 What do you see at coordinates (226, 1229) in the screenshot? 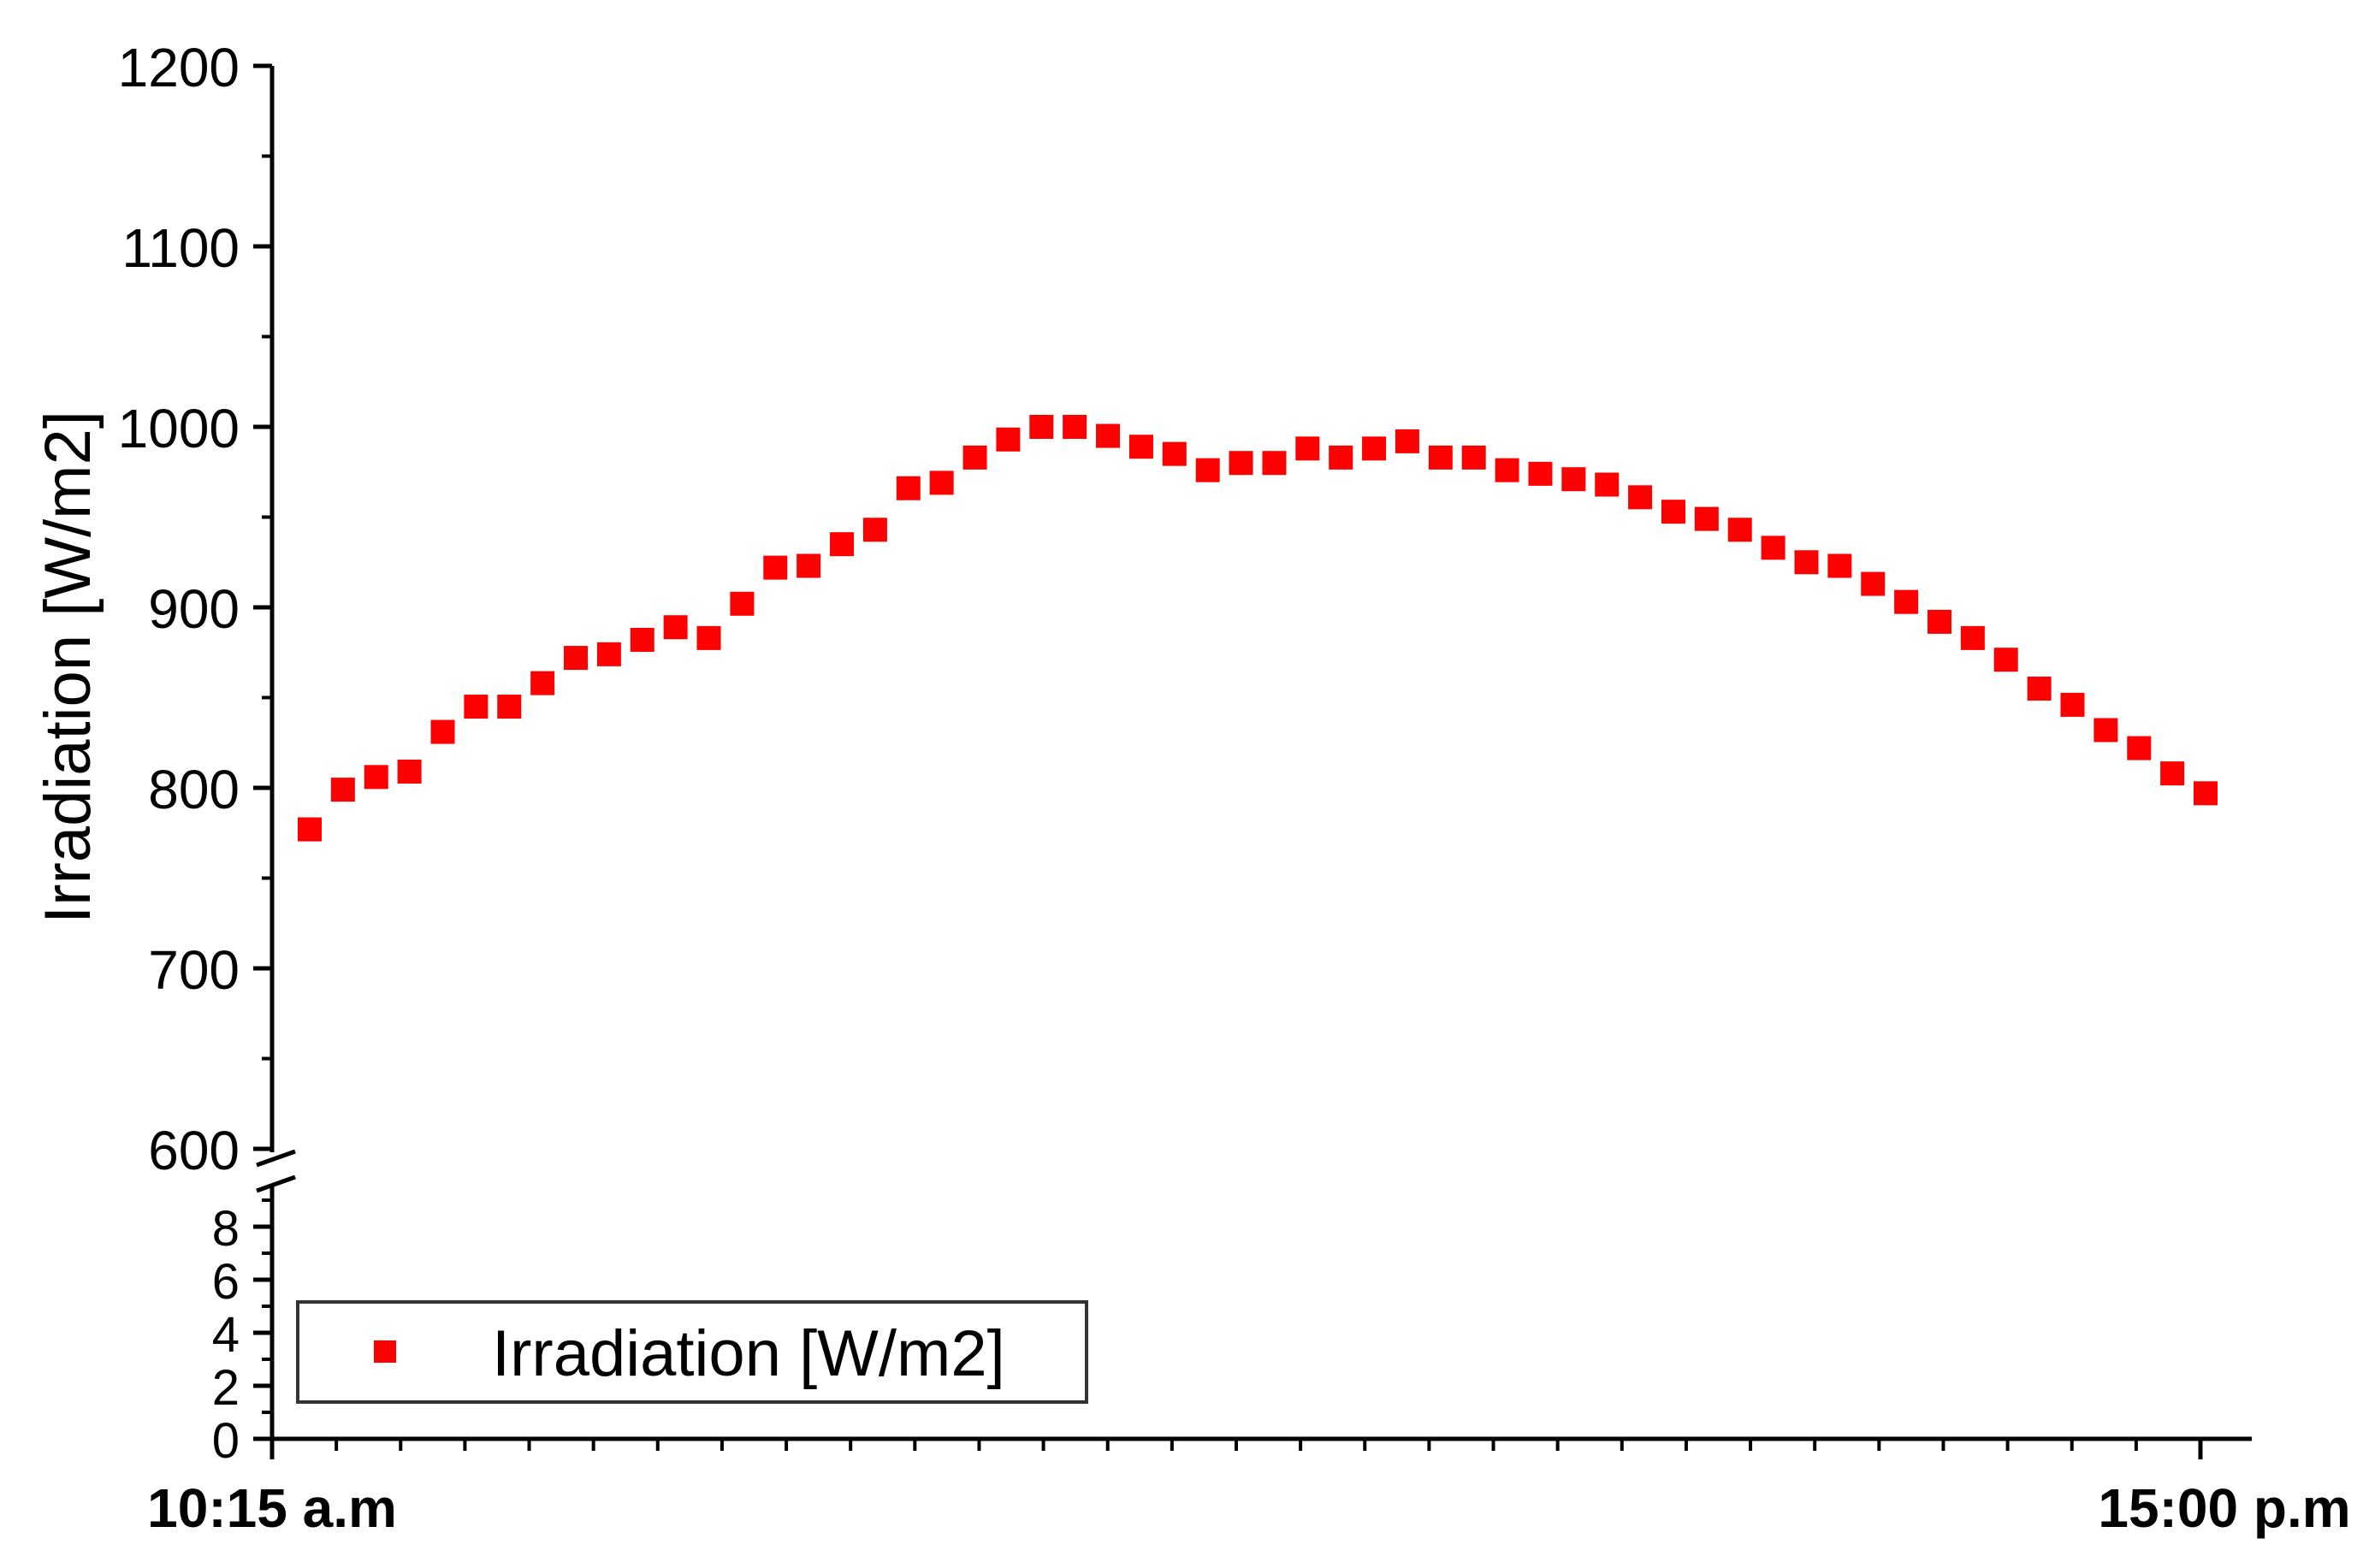
I see `y-lower-tick-label: 8` at bounding box center [226, 1229].